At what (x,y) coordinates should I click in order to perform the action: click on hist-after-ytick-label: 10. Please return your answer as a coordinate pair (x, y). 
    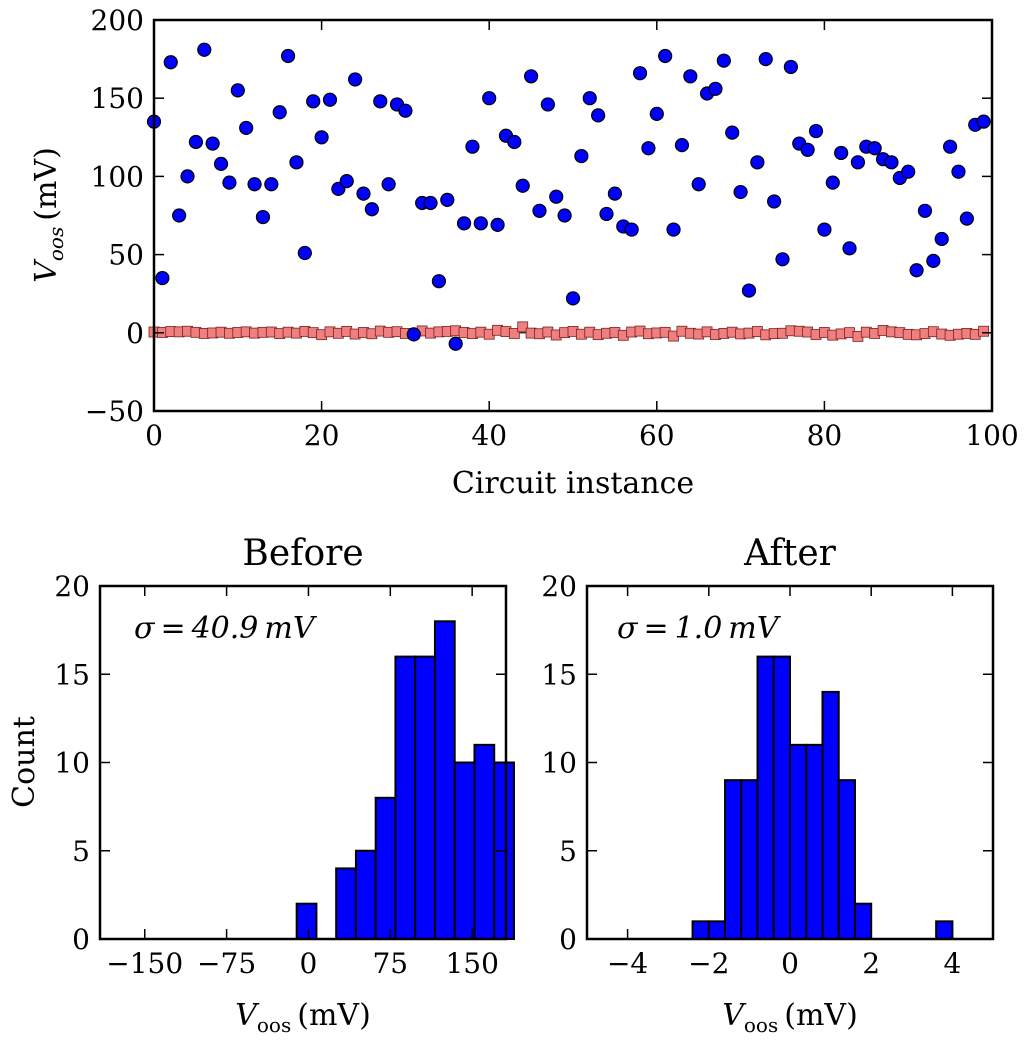
    Looking at the image, I should click on (559, 763).